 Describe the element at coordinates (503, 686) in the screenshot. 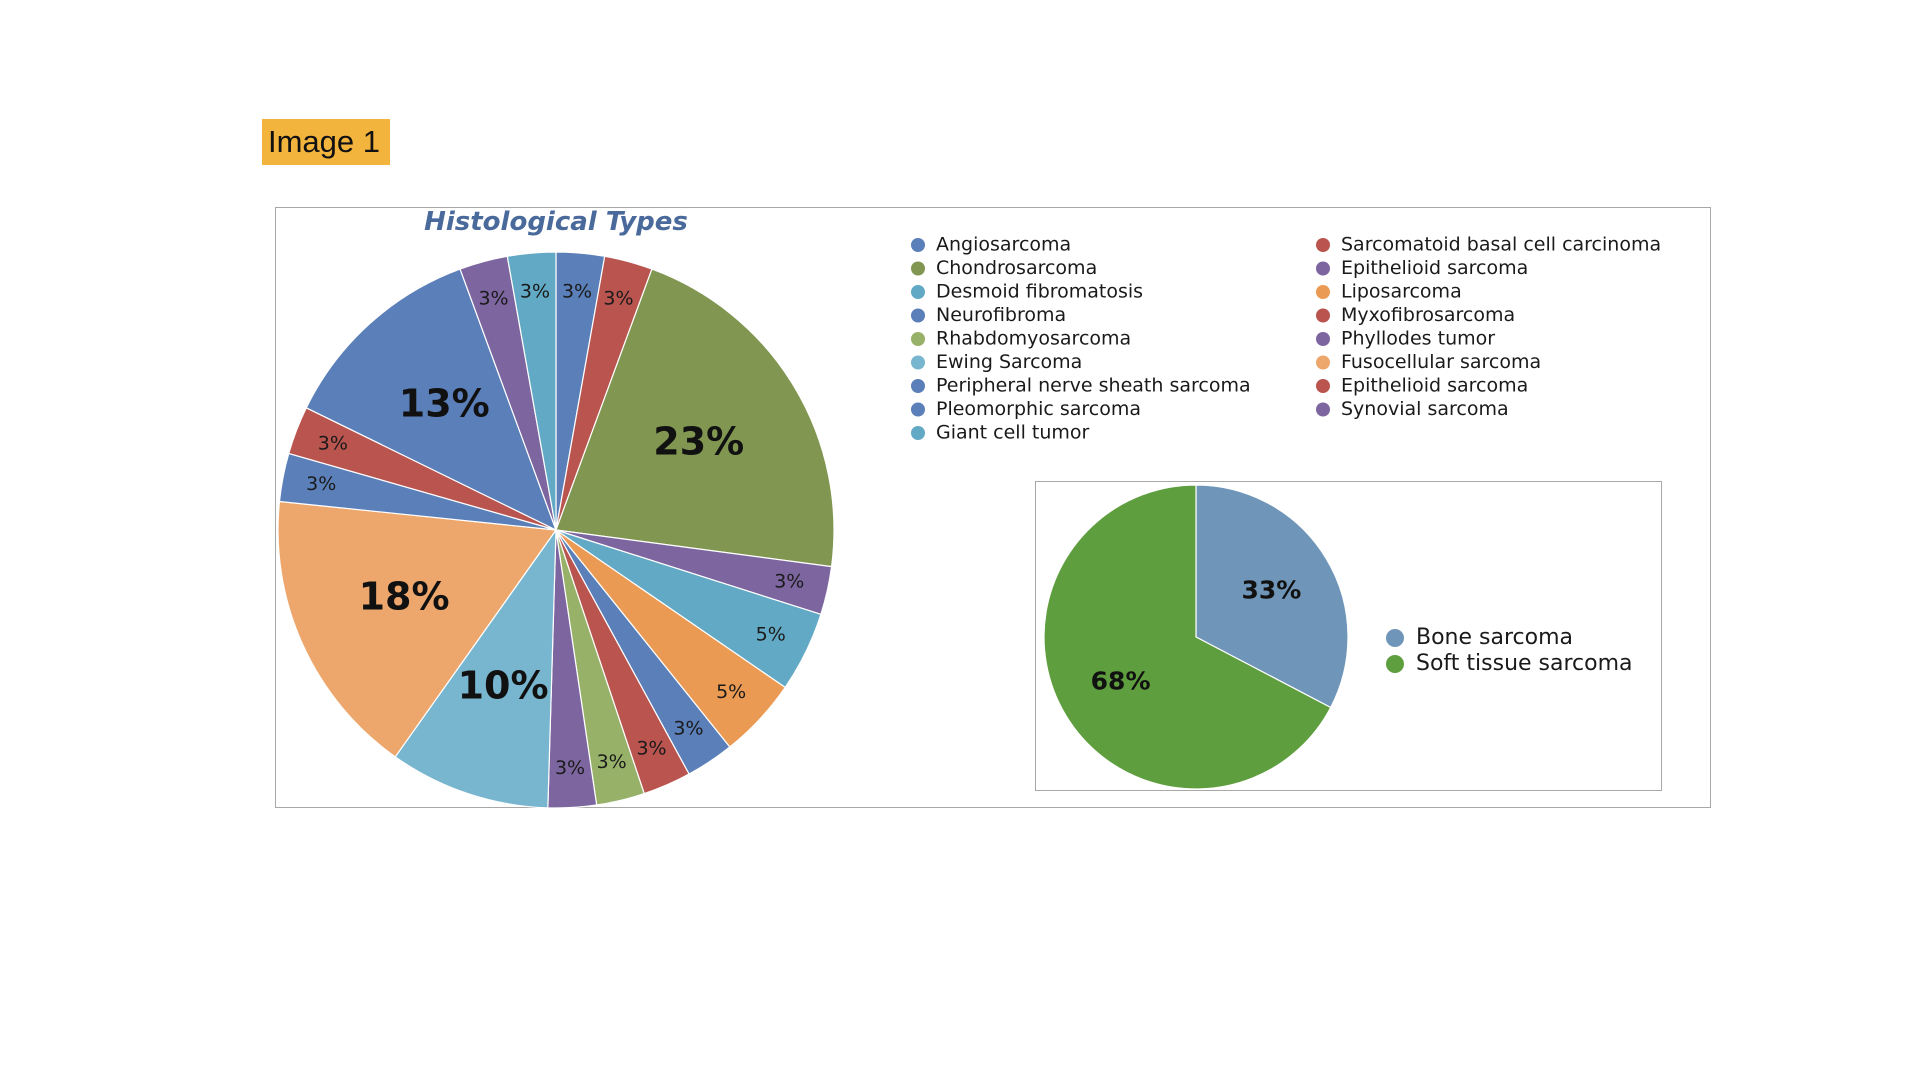

I see `pie-data-label: 10%` at that location.